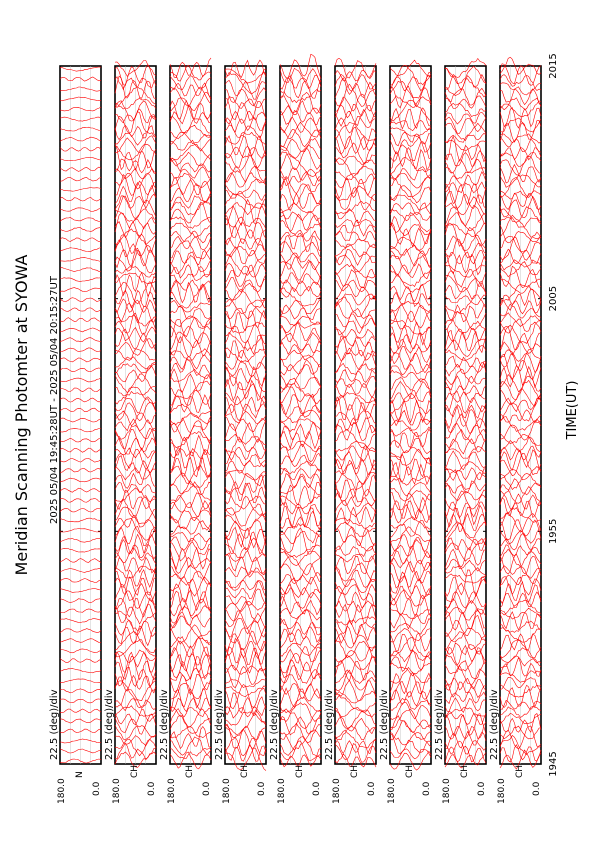 The width and height of the screenshot is (595, 847). I want to click on panel-channel-label: CH, so click(465, 771).